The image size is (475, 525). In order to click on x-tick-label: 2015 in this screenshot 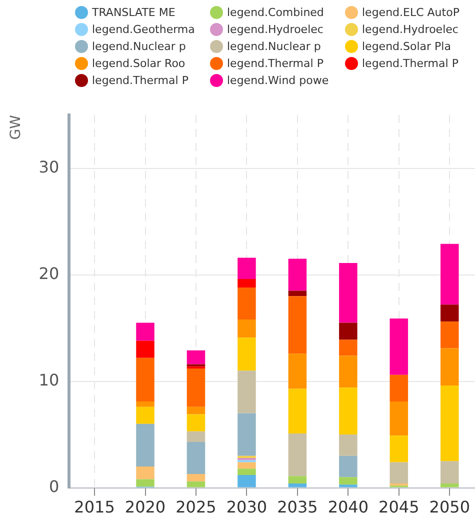, I will do `click(94, 507)`.